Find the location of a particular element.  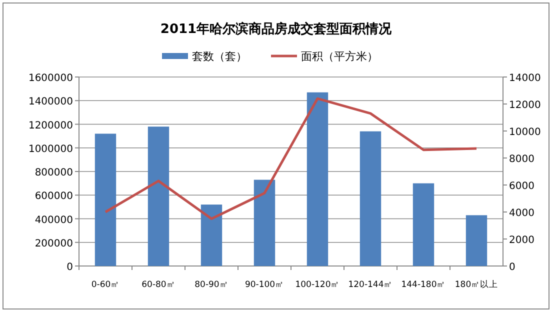

y2-tick-label: 14000 is located at coordinates (525, 78).